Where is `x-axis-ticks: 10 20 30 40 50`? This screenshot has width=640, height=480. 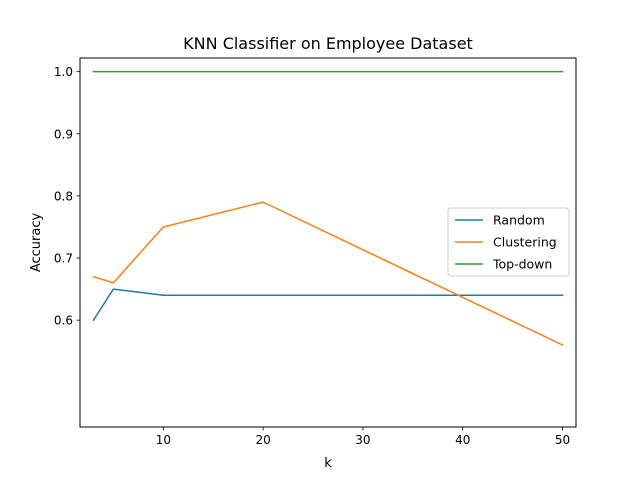
x-axis-ticks: 10 20 30 40 50 is located at coordinates (363, 437).